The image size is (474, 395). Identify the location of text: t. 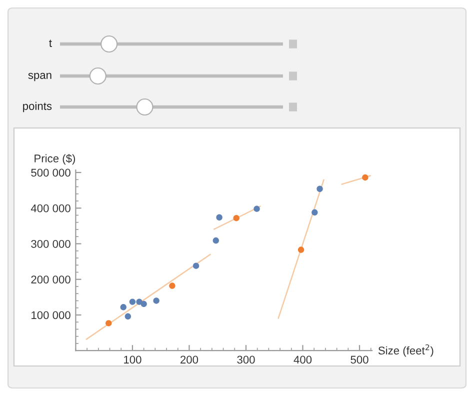
(50, 43).